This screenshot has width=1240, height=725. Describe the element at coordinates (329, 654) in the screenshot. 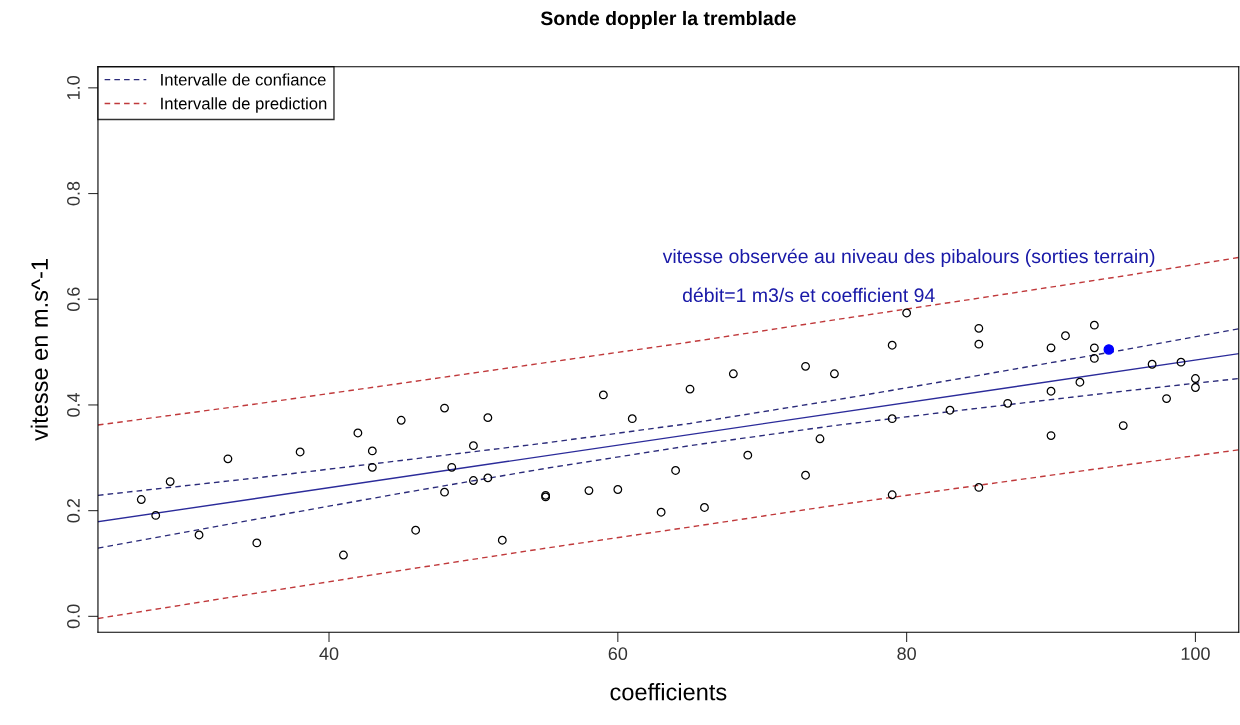

I see `x-tick-label: 40` at that location.